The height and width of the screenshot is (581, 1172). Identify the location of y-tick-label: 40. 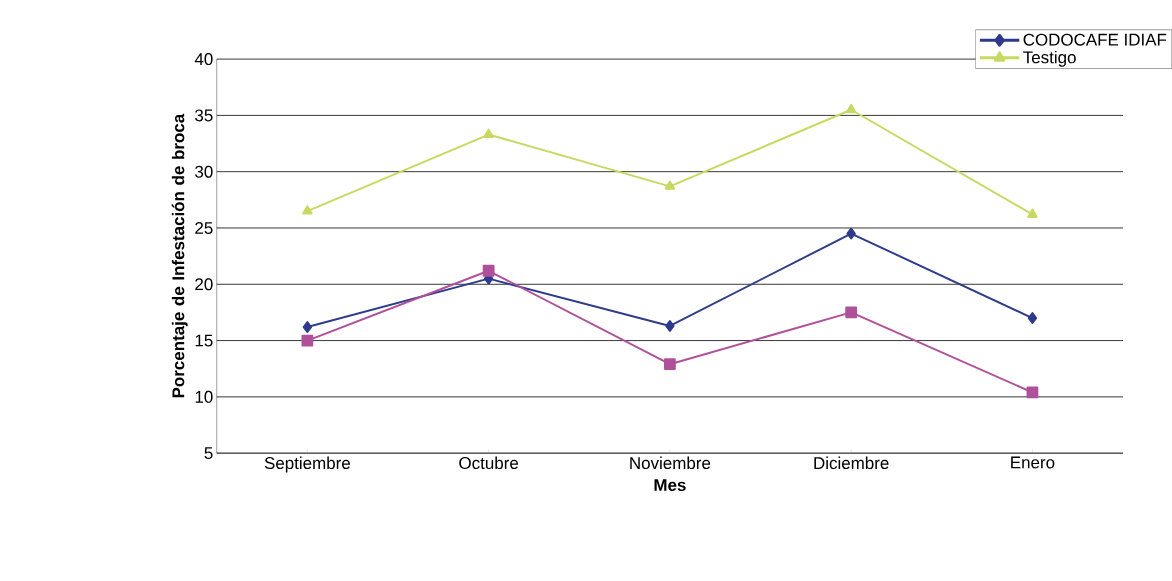
(203, 58).